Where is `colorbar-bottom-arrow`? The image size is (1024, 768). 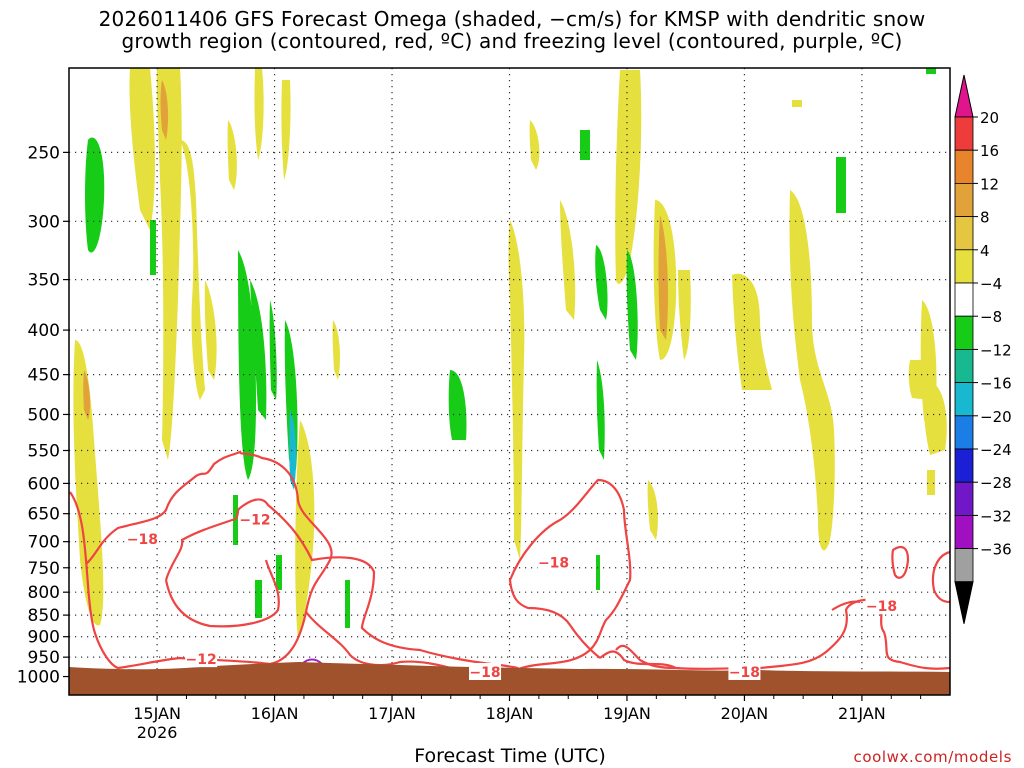 colorbar-bottom-arrow is located at coordinates (964, 602).